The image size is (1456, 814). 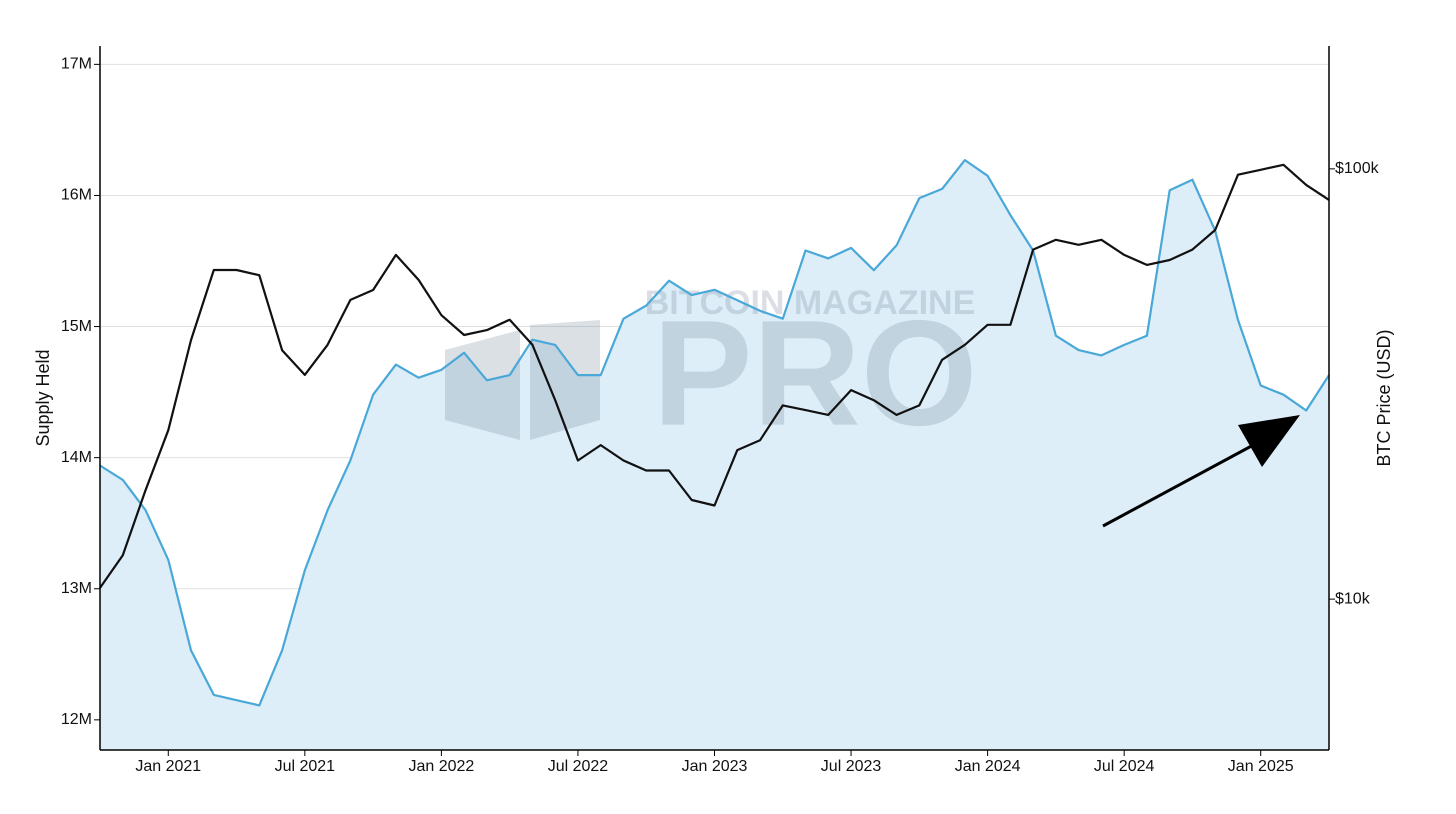 What do you see at coordinates (76, 64) in the screenshot?
I see `y-tick-label: 17M` at bounding box center [76, 64].